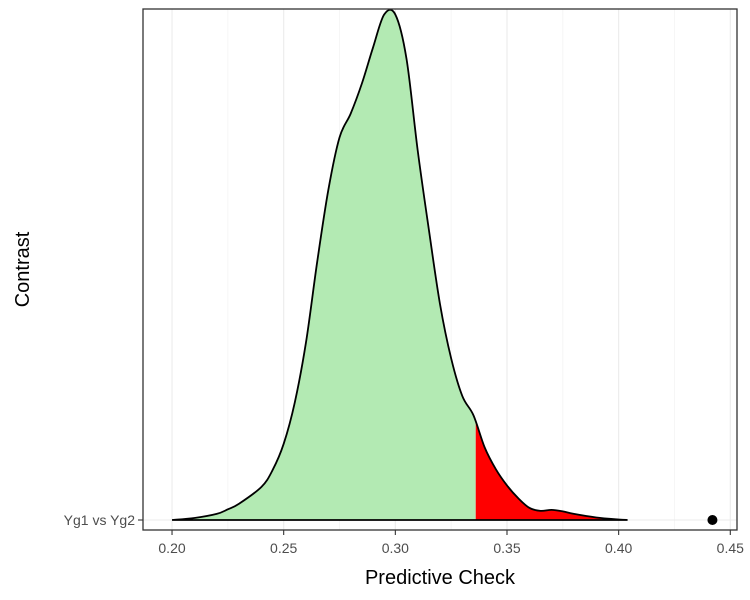 The width and height of the screenshot is (750, 600). I want to click on x-tick-label: 0.25, so click(283, 548).